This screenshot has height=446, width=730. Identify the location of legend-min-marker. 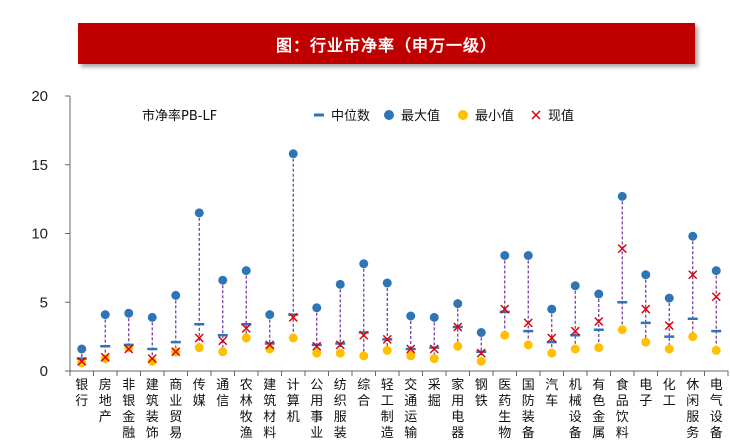
(463, 115).